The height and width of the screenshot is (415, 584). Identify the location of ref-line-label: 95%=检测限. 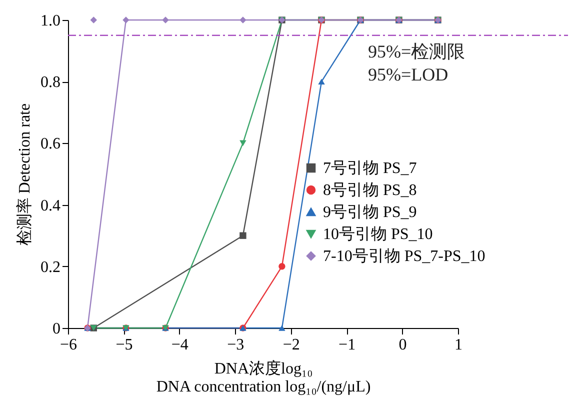
(417, 51).